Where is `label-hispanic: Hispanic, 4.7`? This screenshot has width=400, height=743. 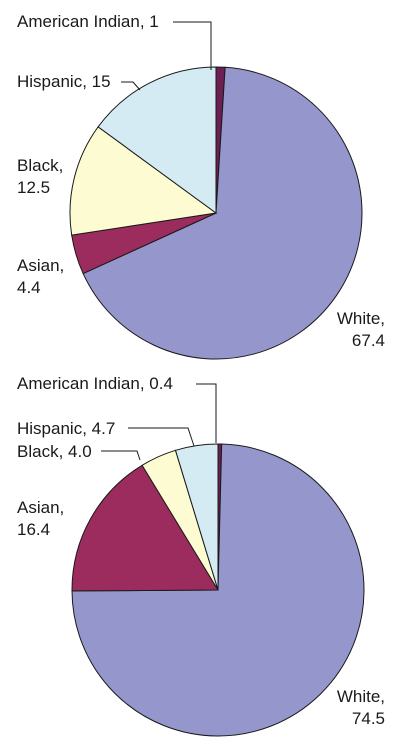 label-hispanic: Hispanic, 4.7 is located at coordinates (66, 428).